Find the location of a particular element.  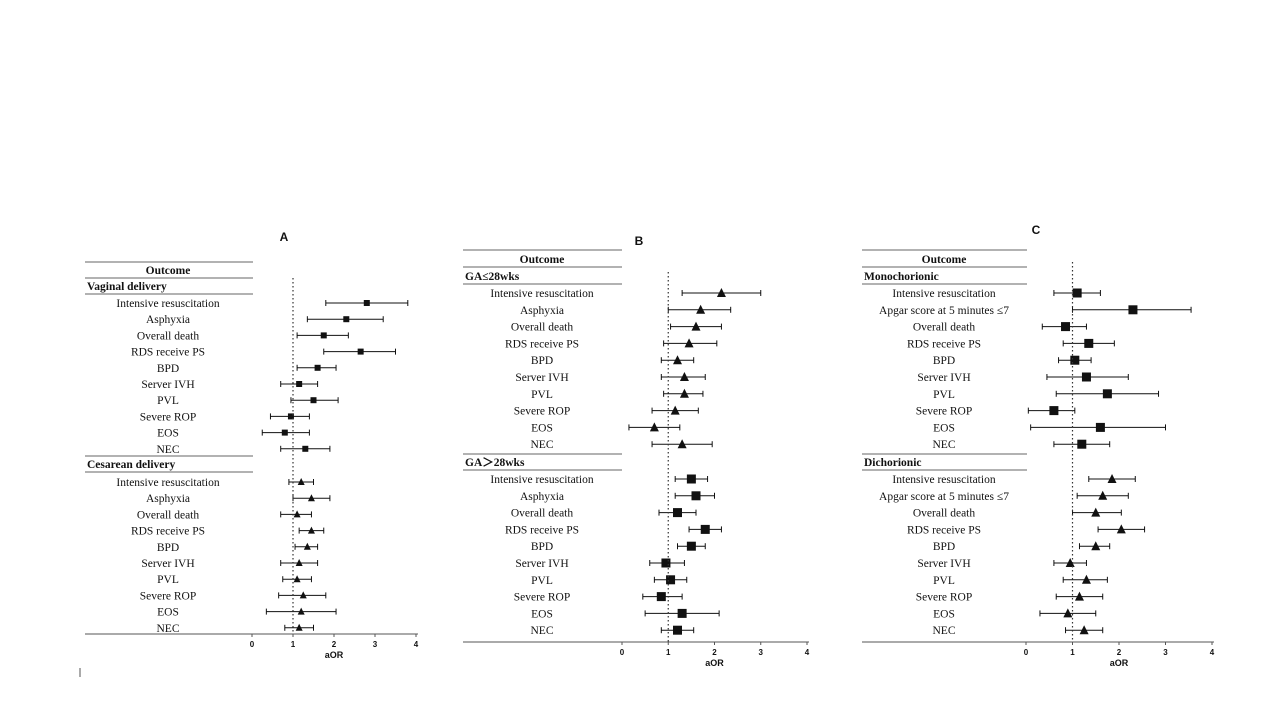

panel-b-g1-row-9-label: EOS is located at coordinates (542, 428).